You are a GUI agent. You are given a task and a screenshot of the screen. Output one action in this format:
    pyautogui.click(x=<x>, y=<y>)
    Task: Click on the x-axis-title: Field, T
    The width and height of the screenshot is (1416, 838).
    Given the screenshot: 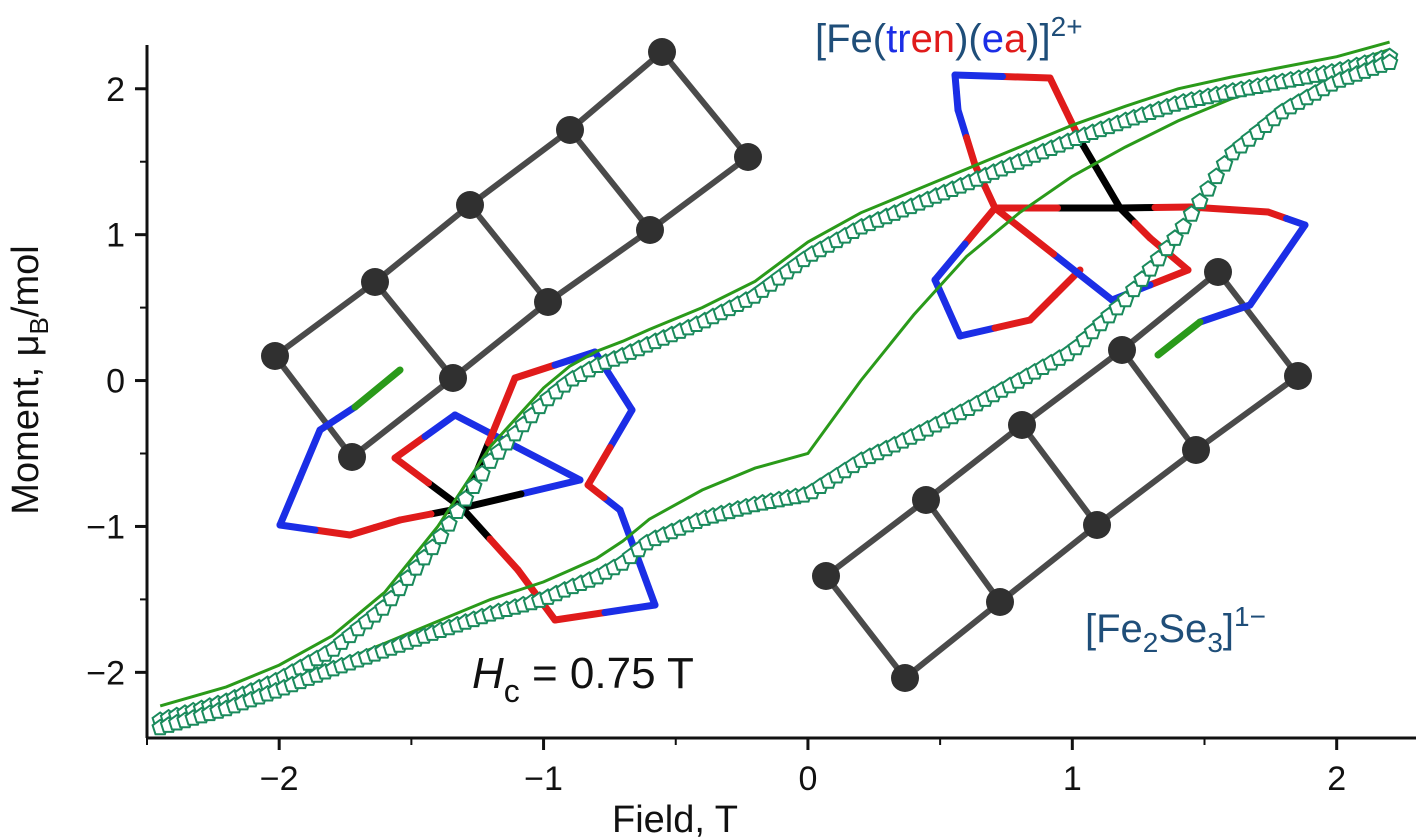 What is the action you would take?
    pyautogui.click(x=675, y=818)
    